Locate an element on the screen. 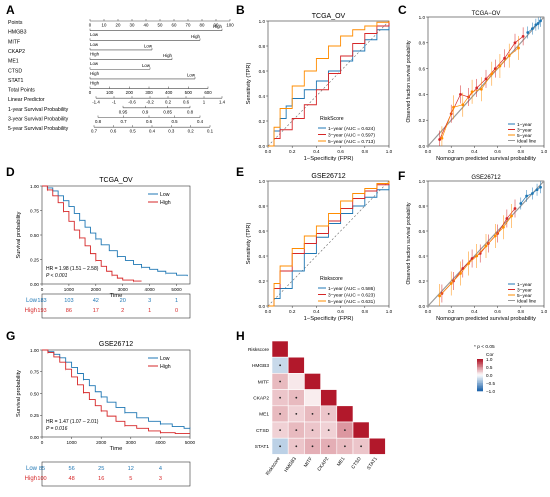 Image resolution: width=550 pixels, height=497 pixels. nomogram-tick-label: 0.5 is located at coordinates (174, 121).